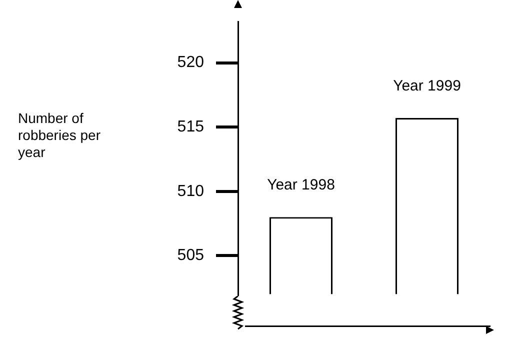 The image size is (516, 348). Describe the element at coordinates (301, 185) in the screenshot. I see `x-tick-label: Year 1998` at that location.